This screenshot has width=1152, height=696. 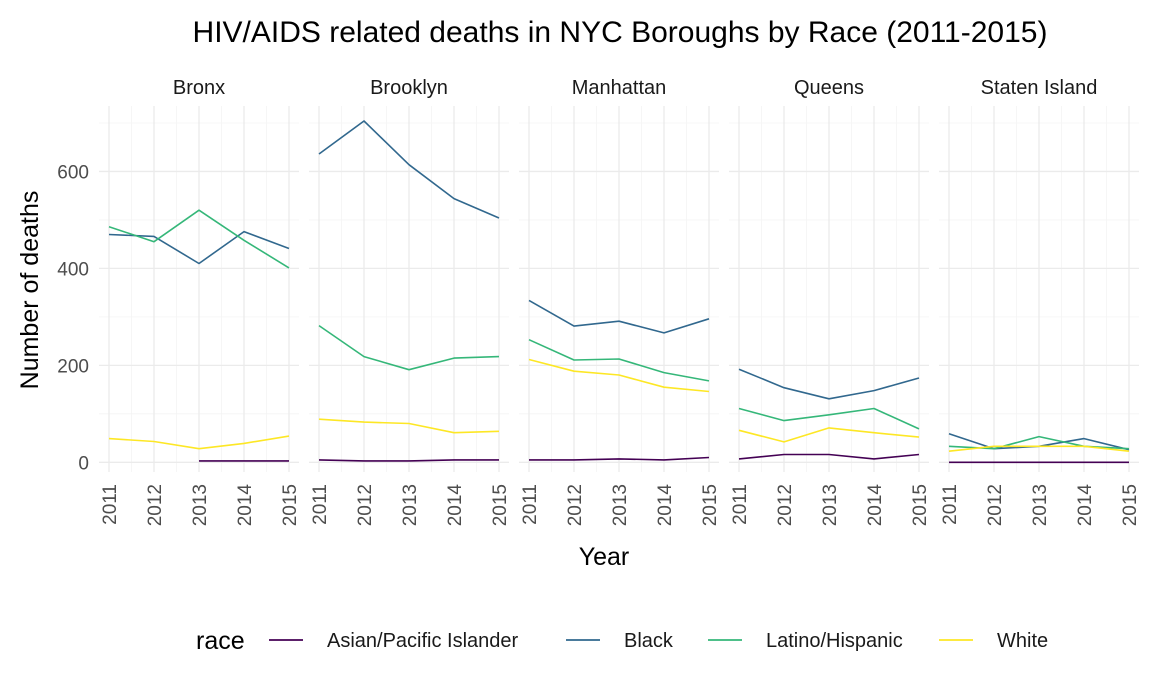 I want to click on legend-label: White, so click(x=1022, y=641).